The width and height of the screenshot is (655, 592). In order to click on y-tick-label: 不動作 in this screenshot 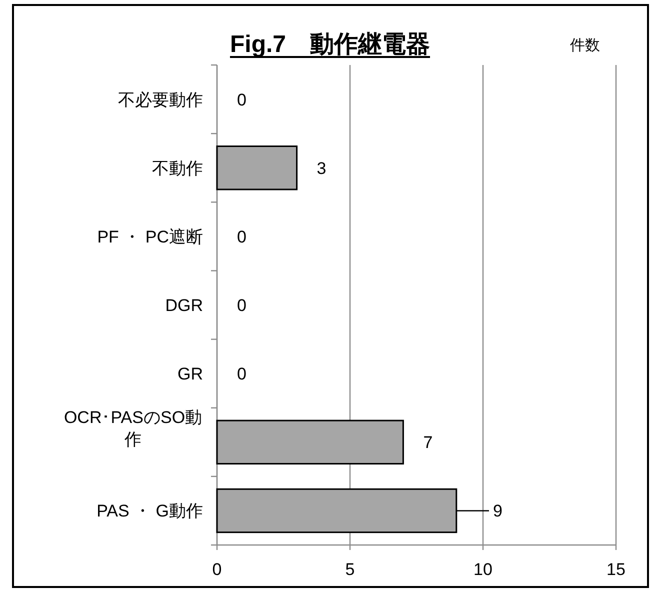, I will do `click(177, 168)`.